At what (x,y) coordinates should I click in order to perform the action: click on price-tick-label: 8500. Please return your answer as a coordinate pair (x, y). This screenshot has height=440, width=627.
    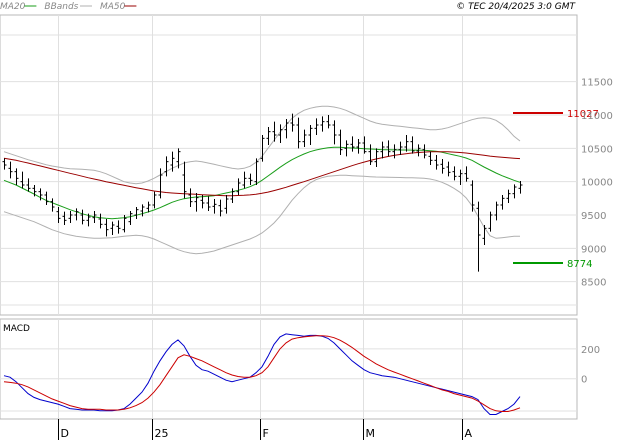
    Looking at the image, I should click on (593, 283).